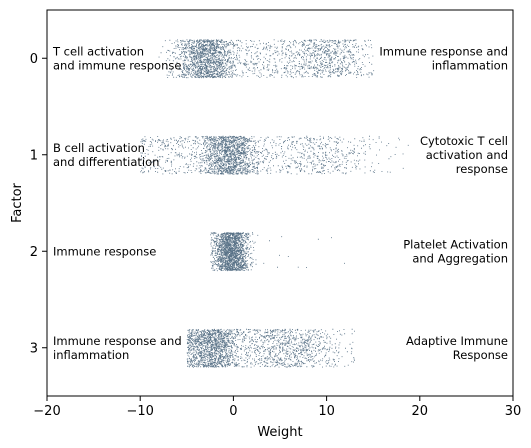  Describe the element at coordinates (34, 59) in the screenshot. I see `y-tick-label: 0` at that location.